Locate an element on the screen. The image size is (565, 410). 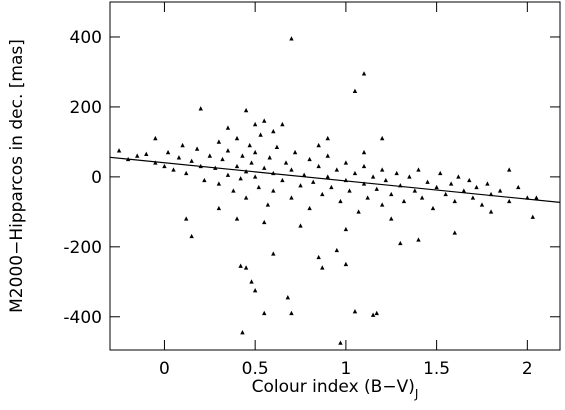
x-tick-label: 0.5 is located at coordinates (255, 369).